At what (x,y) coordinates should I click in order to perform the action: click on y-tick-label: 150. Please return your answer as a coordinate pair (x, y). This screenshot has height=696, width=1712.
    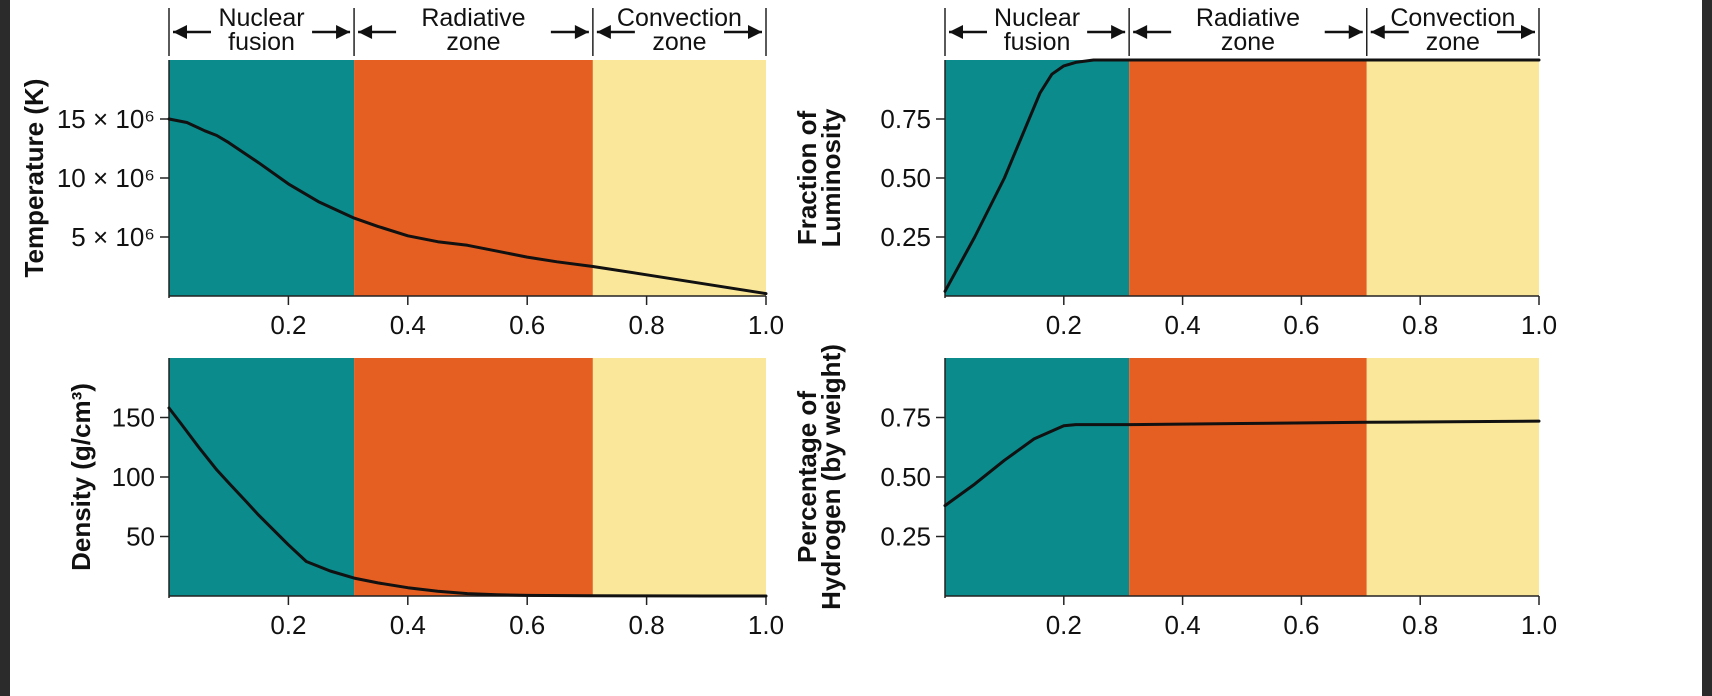
    Looking at the image, I should click on (133, 418).